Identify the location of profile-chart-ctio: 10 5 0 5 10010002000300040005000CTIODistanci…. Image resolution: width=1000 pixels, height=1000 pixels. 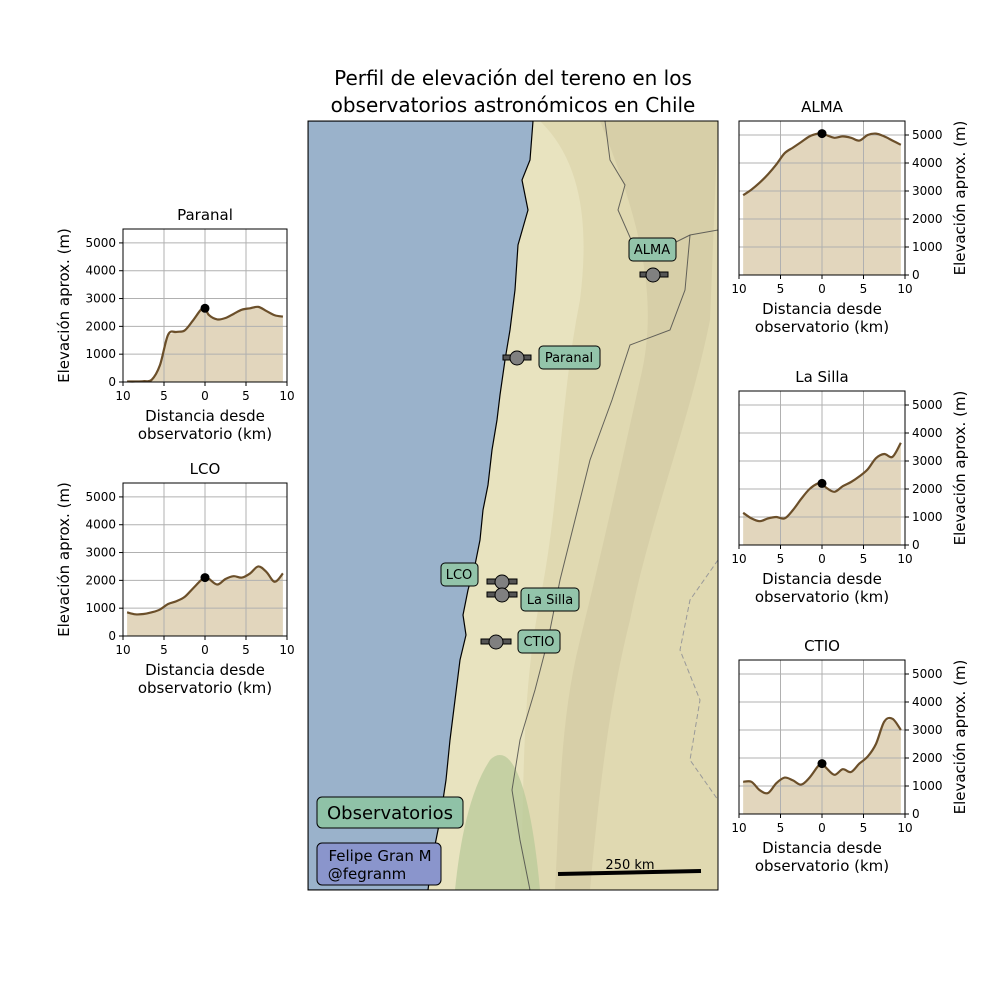
(850, 756).